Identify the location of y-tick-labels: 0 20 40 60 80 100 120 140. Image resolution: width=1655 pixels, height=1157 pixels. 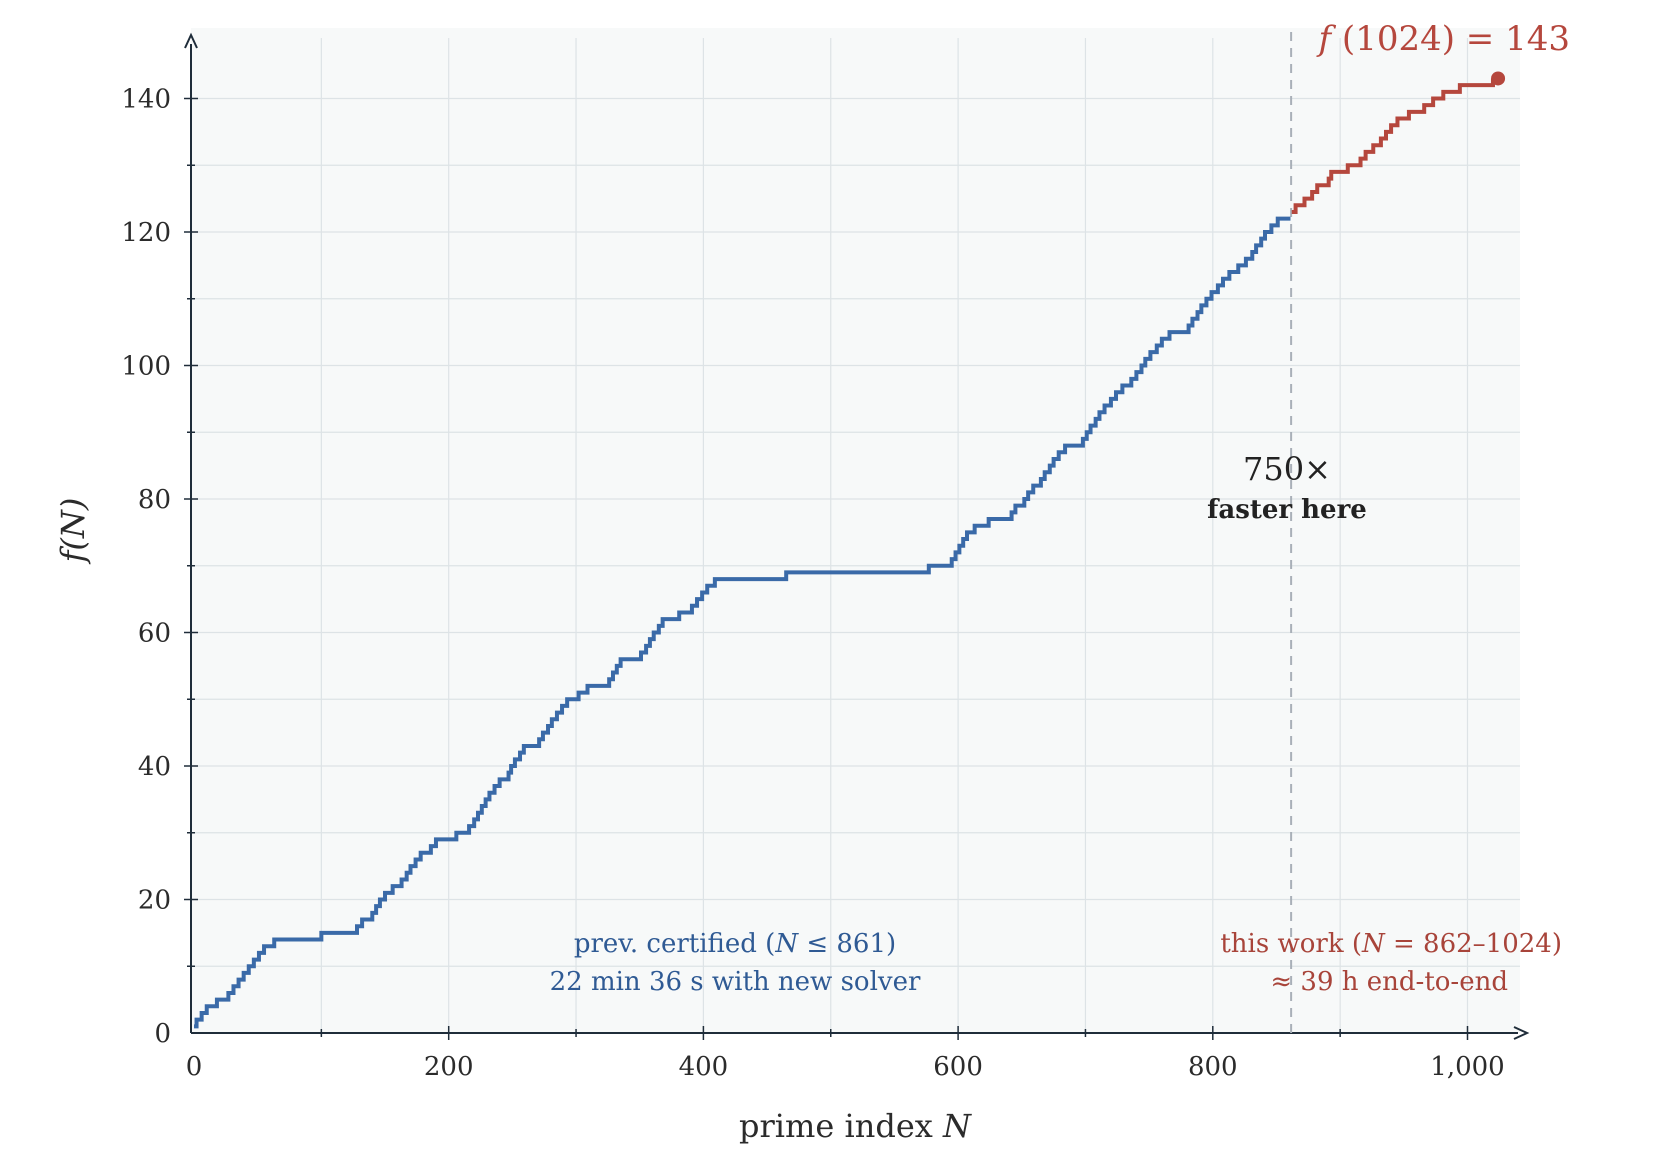
(146, 567).